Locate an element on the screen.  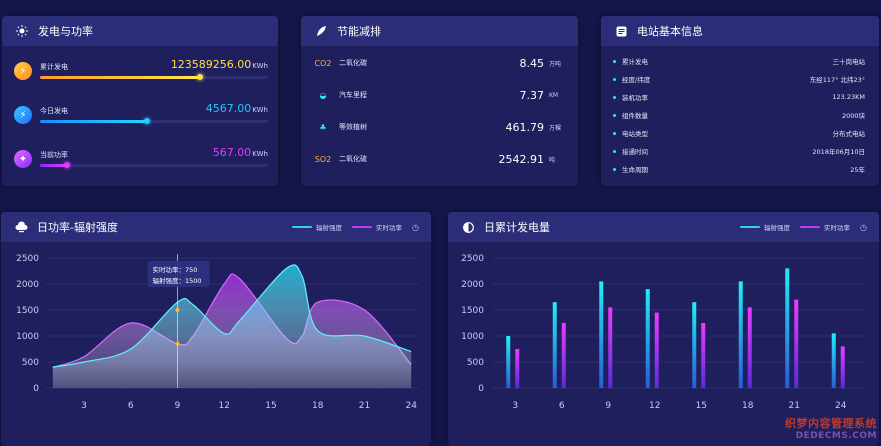
y-tick-label: 0 is located at coordinates (481, 389).